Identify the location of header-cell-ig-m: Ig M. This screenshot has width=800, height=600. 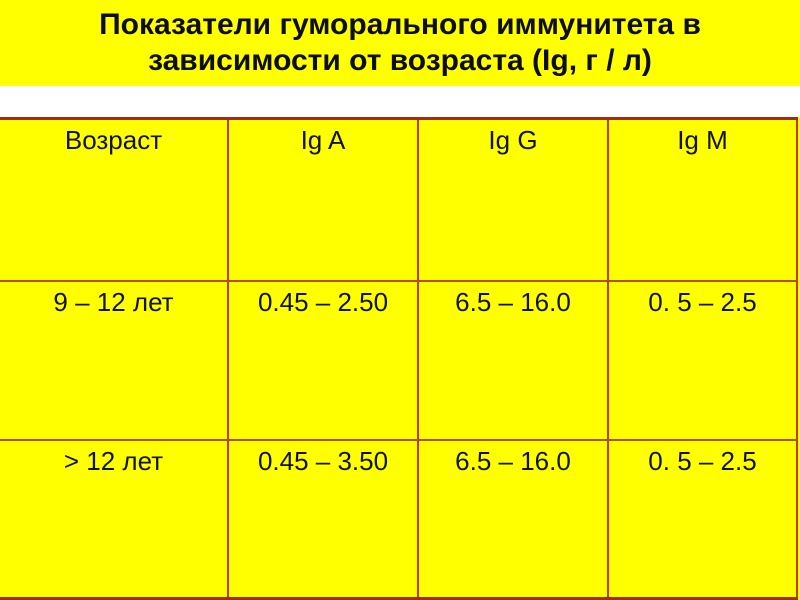
(702, 199).